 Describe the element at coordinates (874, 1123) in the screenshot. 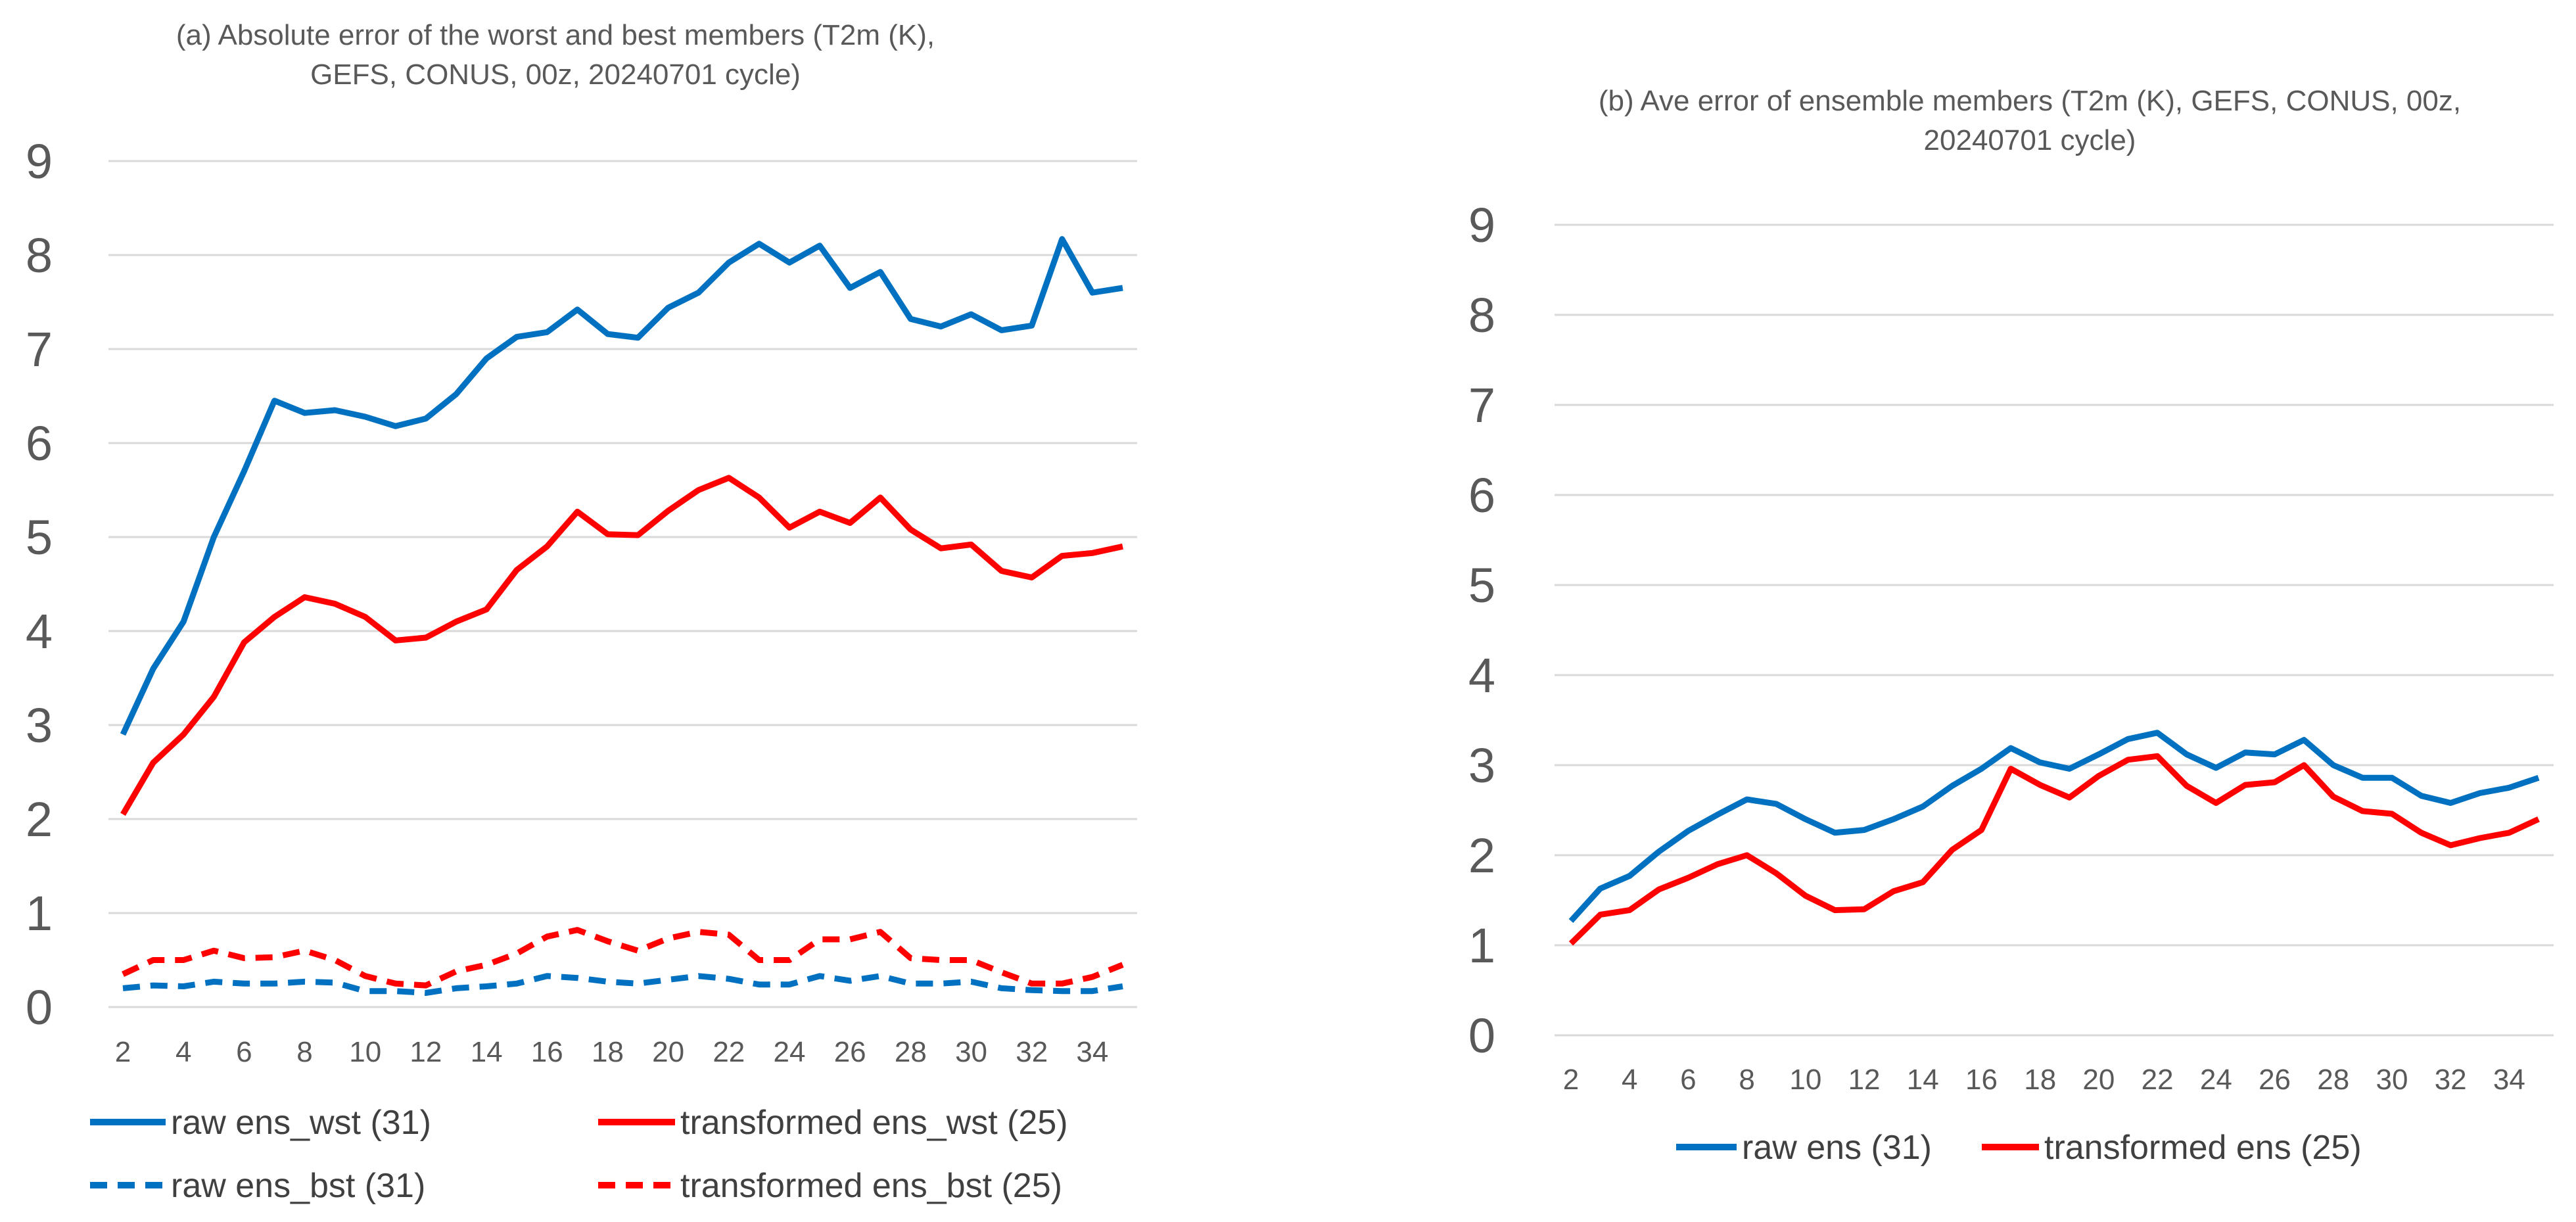

I see `chart-a-legend-label-2: transformed ens_wst (25)` at that location.